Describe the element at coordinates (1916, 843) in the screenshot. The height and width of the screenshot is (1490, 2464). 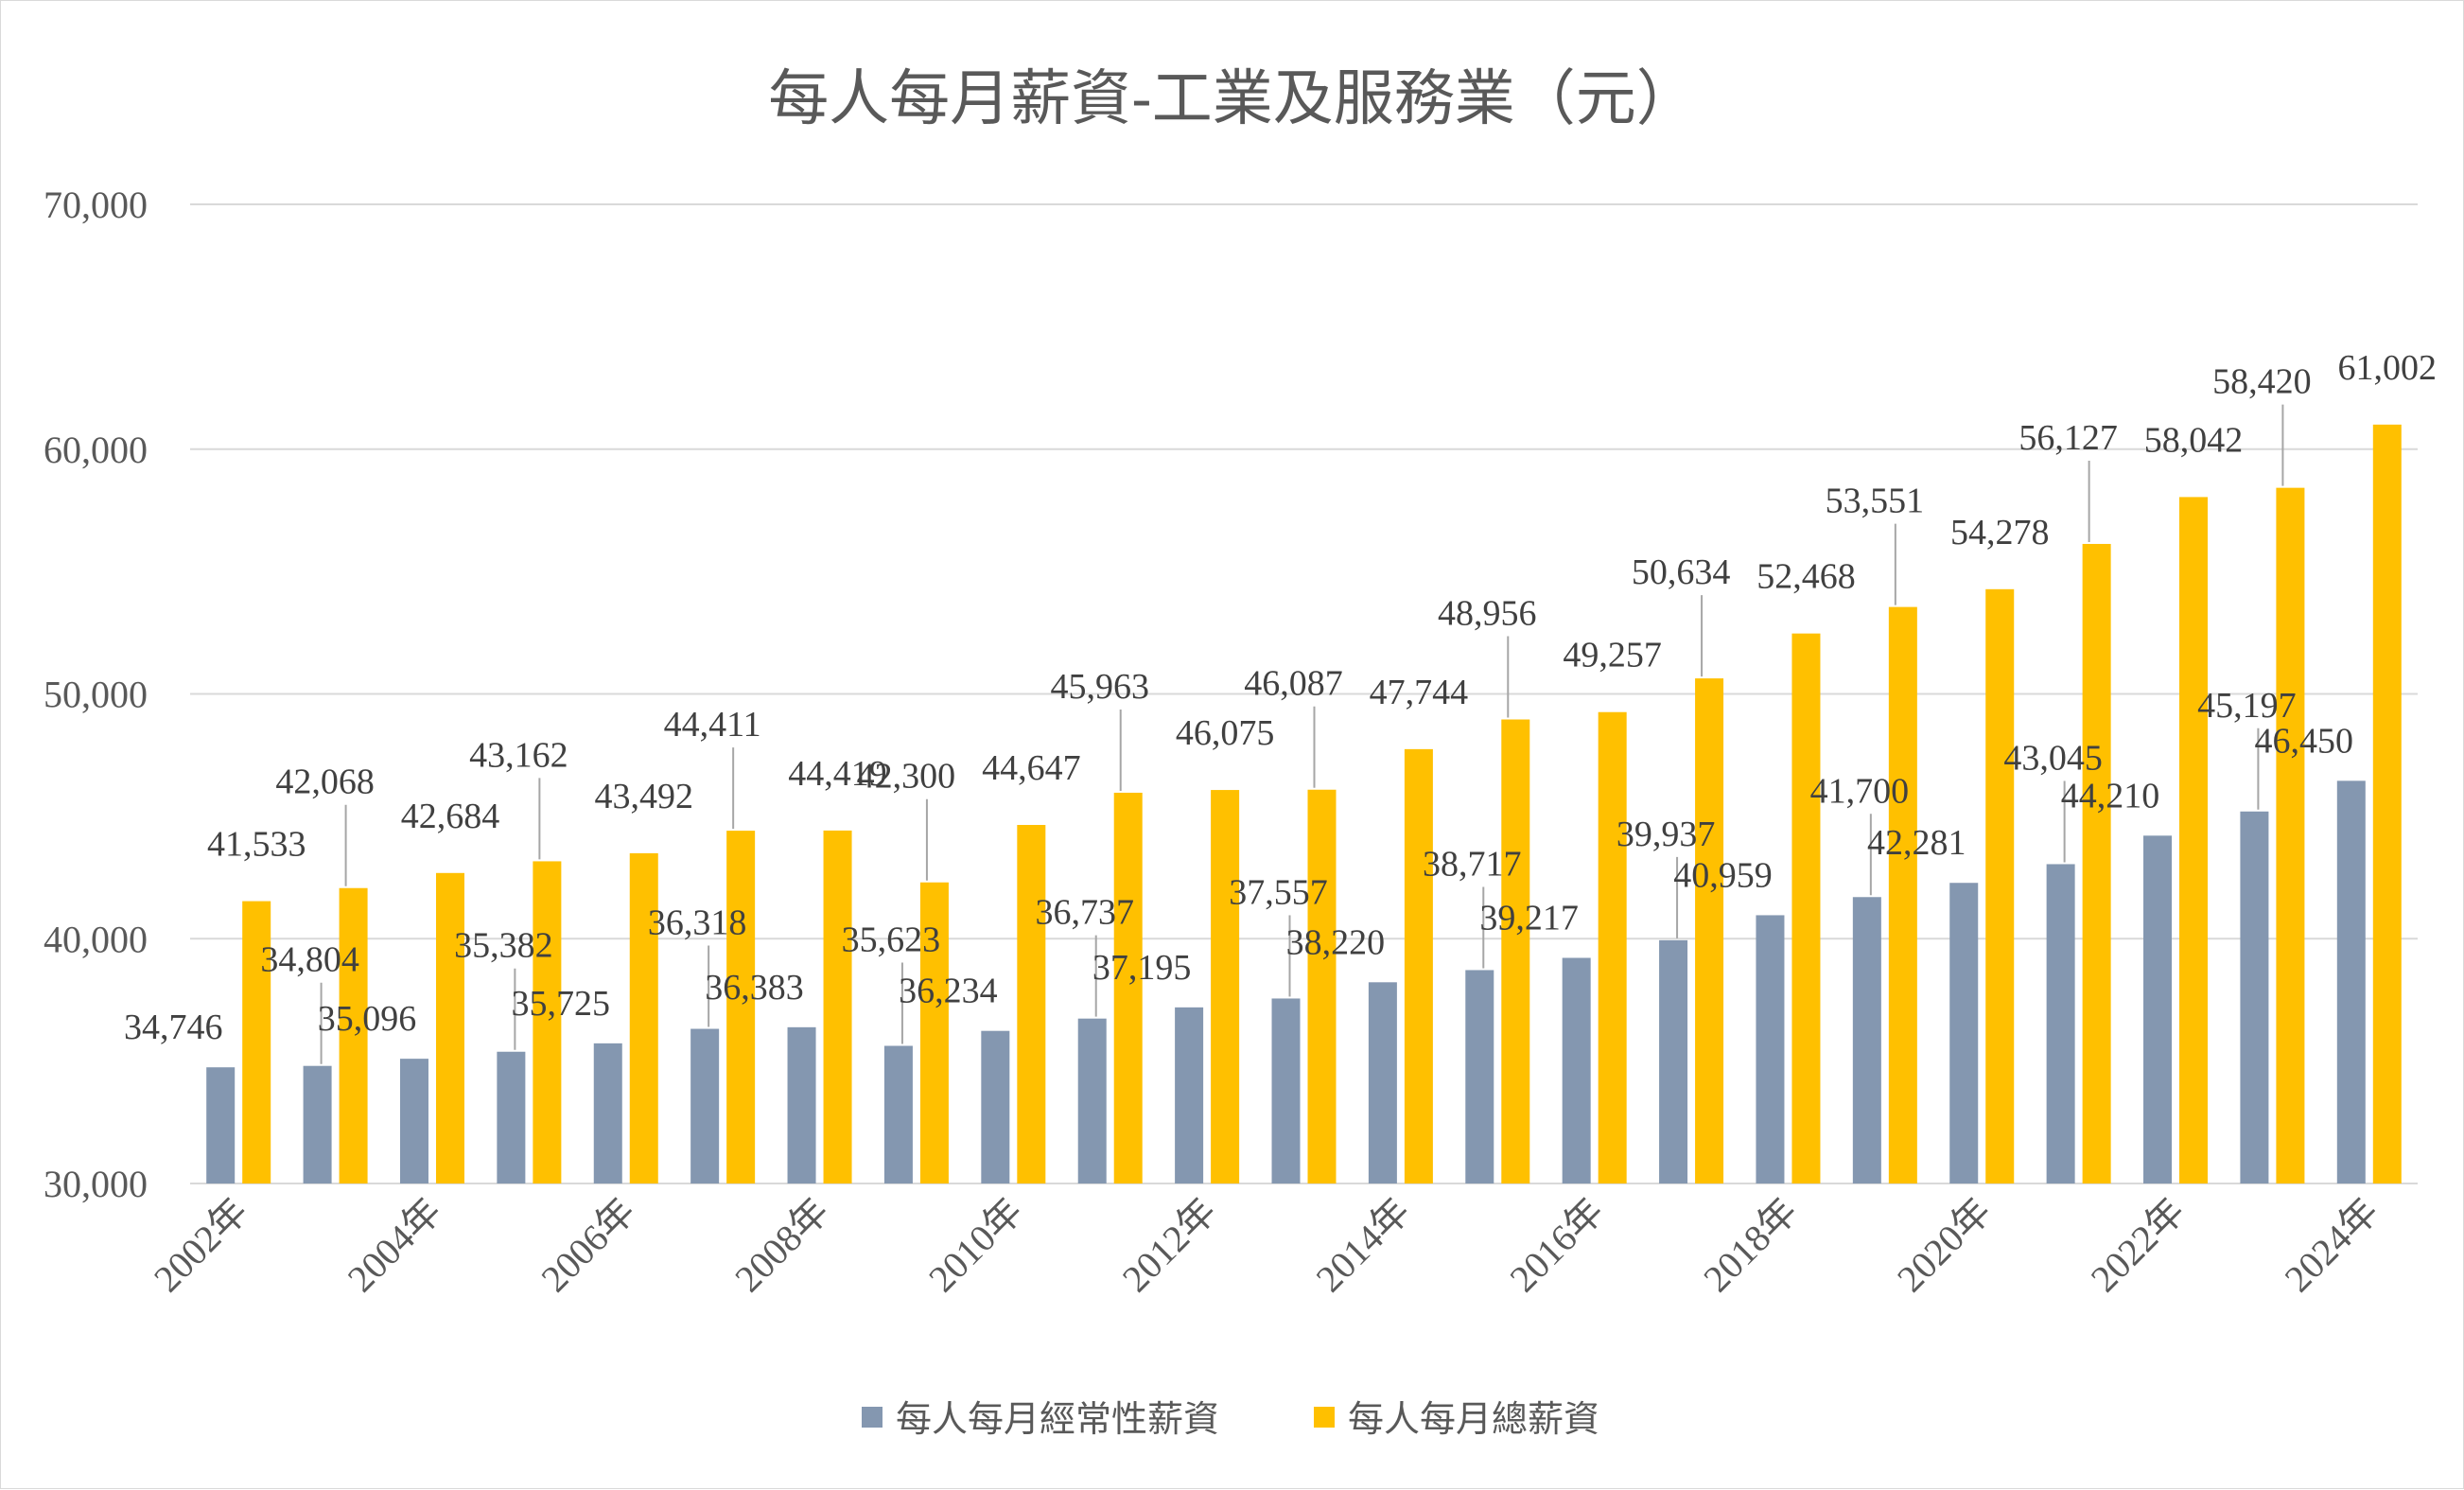
I see `data-label-regular-wage: 42,281` at that location.